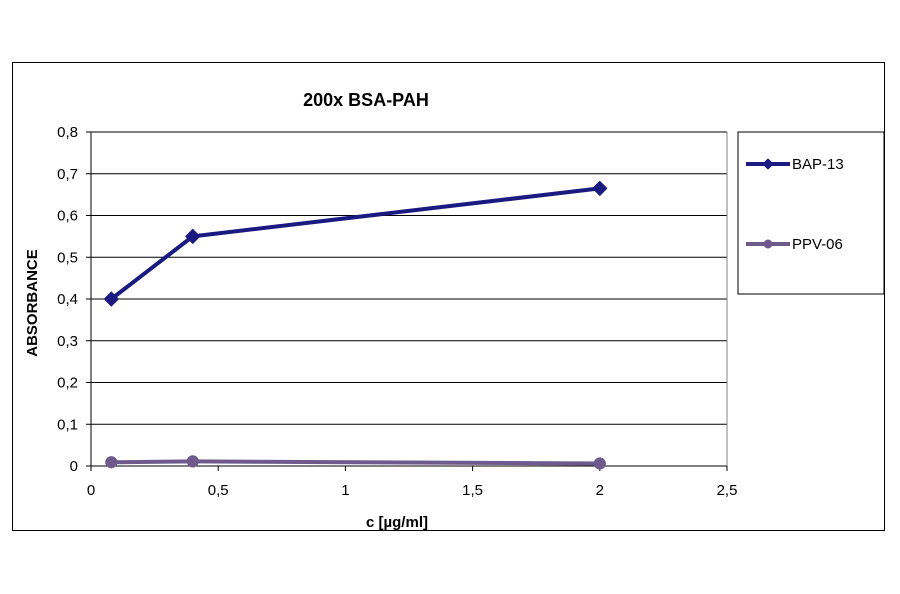  What do you see at coordinates (472, 490) in the screenshot?
I see `x-tick-label: 1,5` at bounding box center [472, 490].